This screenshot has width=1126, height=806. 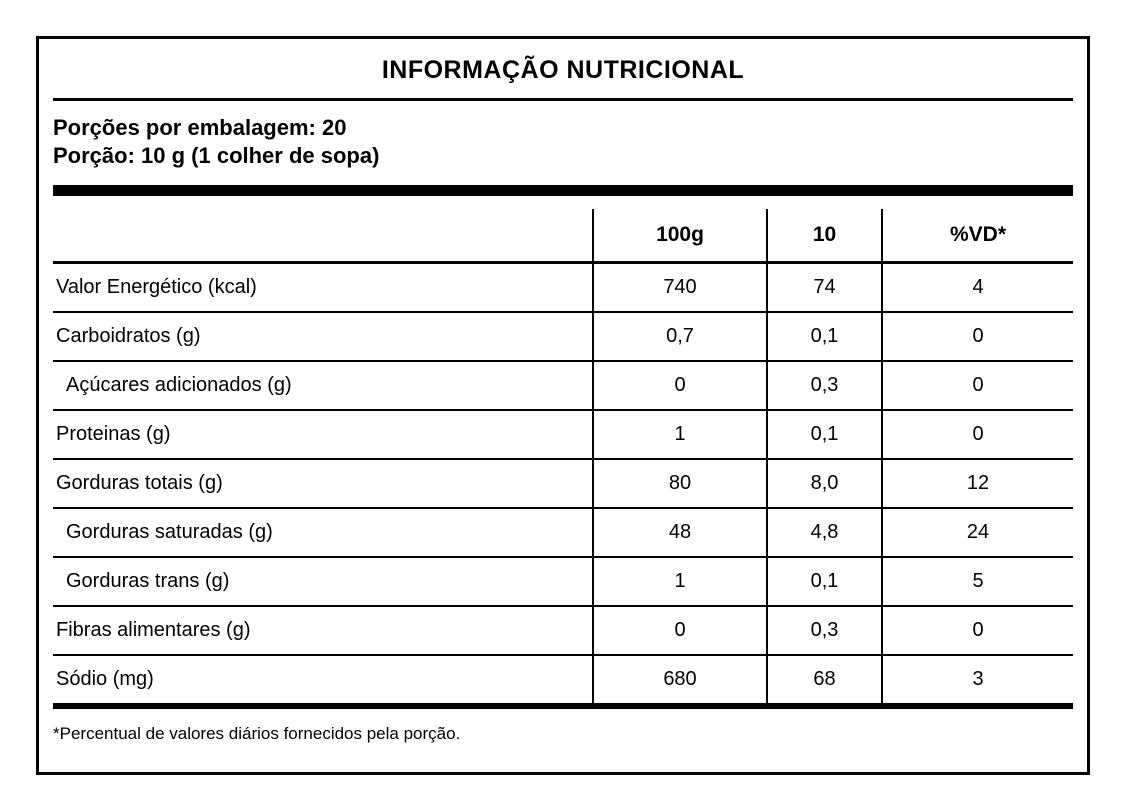 I want to click on row-label: Açúcares adicionados (g), so click(x=323, y=386).